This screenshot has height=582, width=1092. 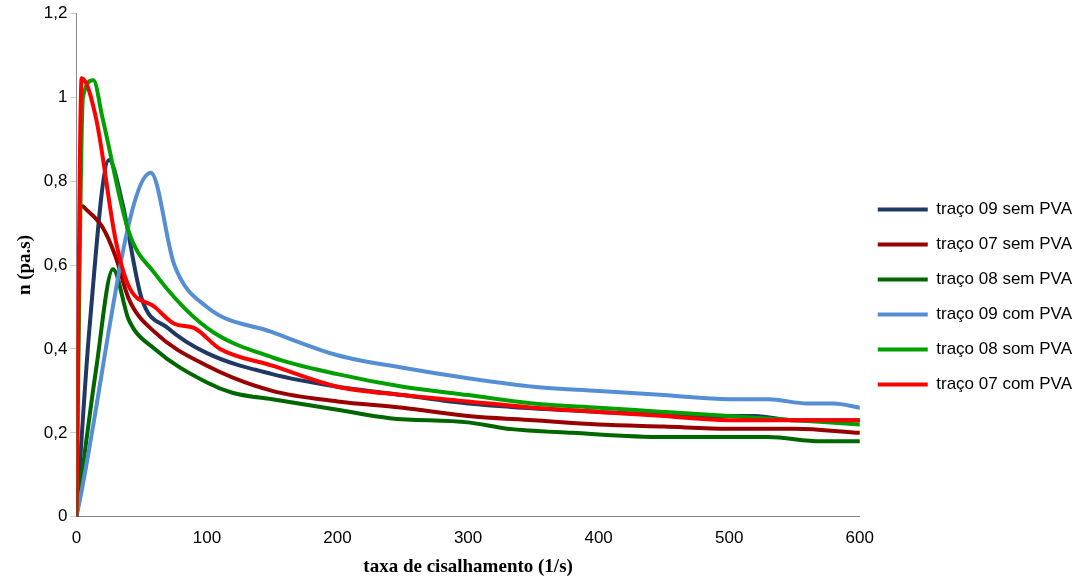 I want to click on legend-label: traço 08 sem PVA, so click(x=1004, y=279).